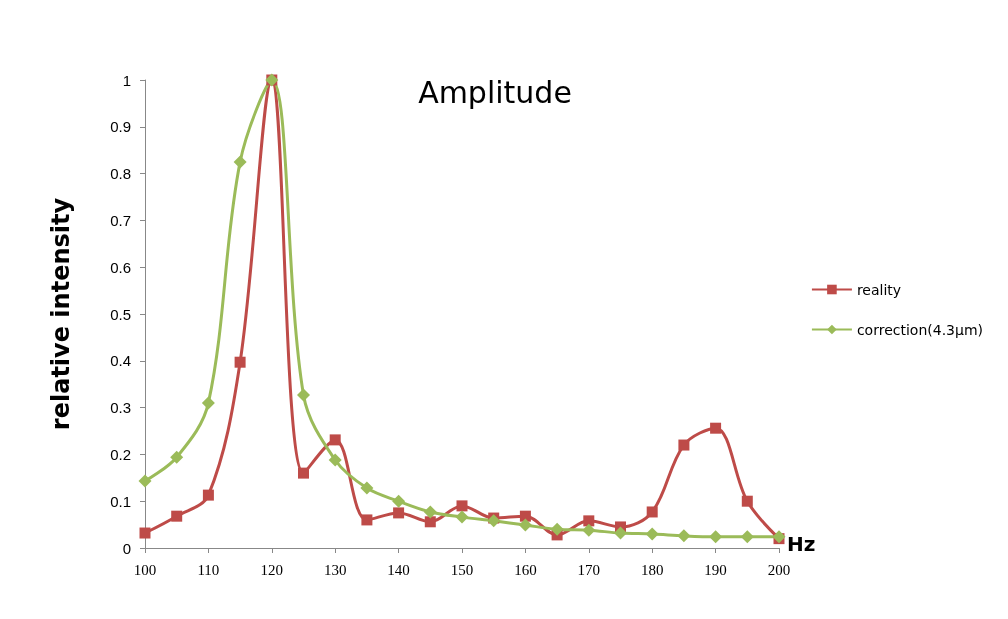  I want to click on x-tick-label: 150, so click(462, 569).